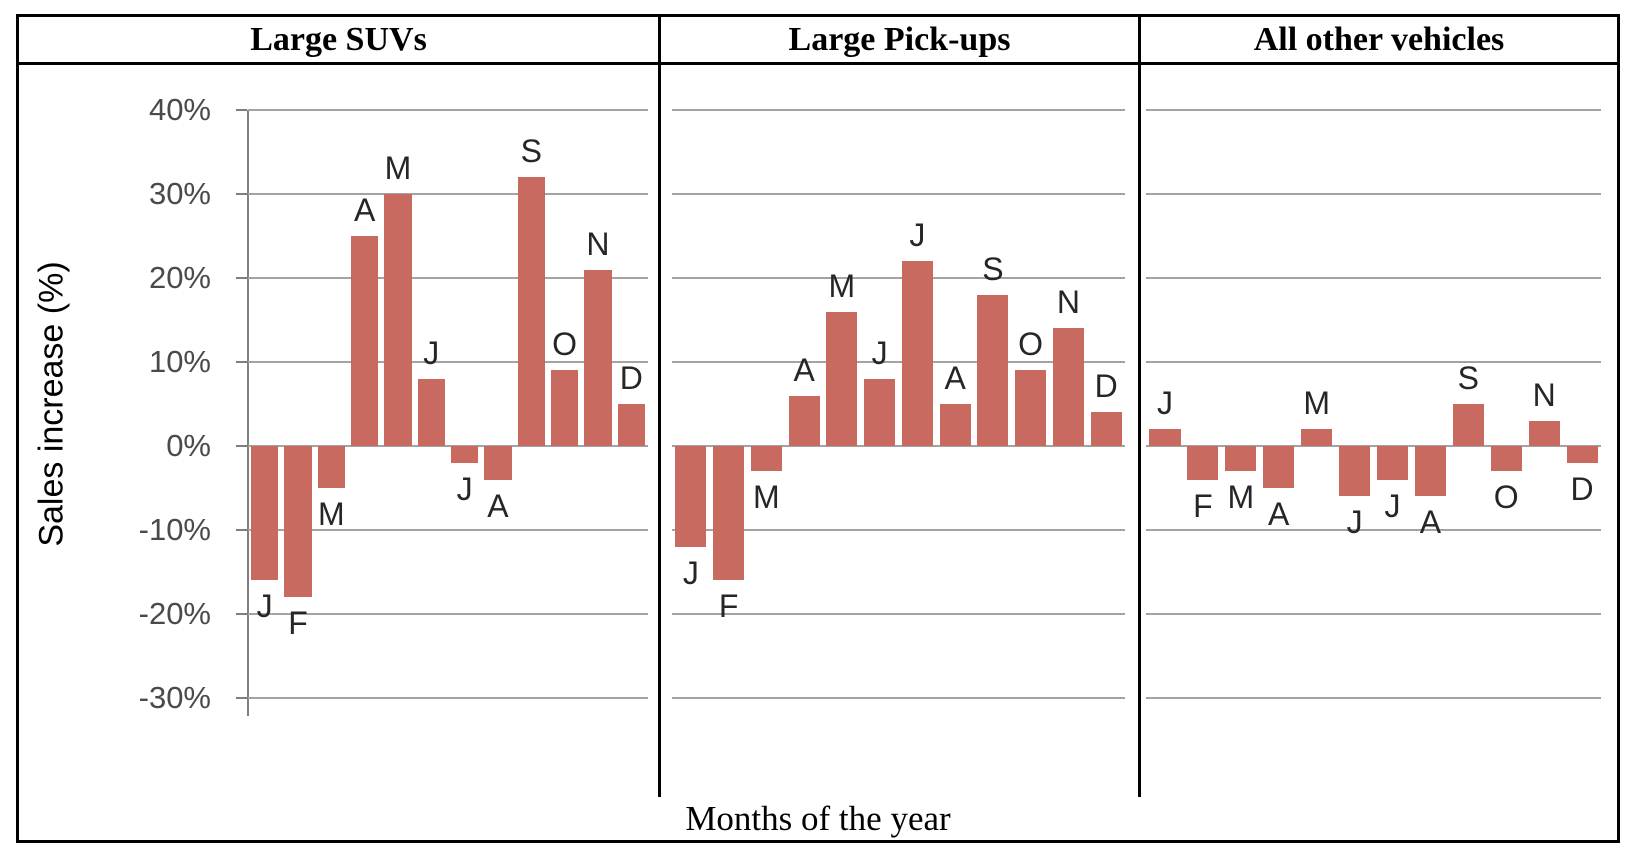 Image resolution: width=1636 pixels, height=860 pixels. What do you see at coordinates (1379, 39) in the screenshot?
I see `panel-title-all-other-vehicles: All other vehicles` at bounding box center [1379, 39].